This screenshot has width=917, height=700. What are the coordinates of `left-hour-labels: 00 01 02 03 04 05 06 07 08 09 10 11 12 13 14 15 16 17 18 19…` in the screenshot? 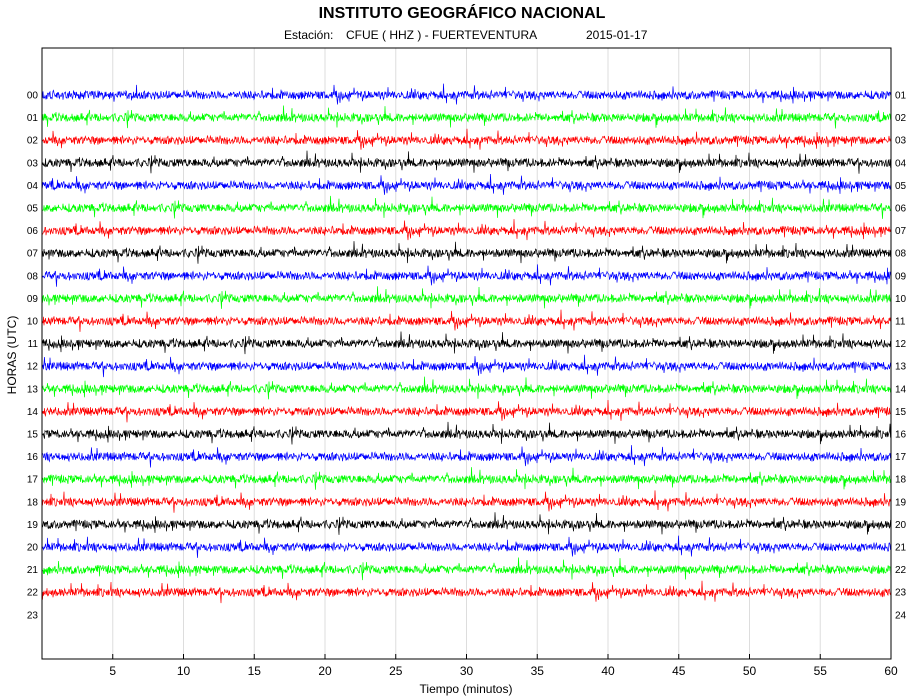 It's located at (33, 356).